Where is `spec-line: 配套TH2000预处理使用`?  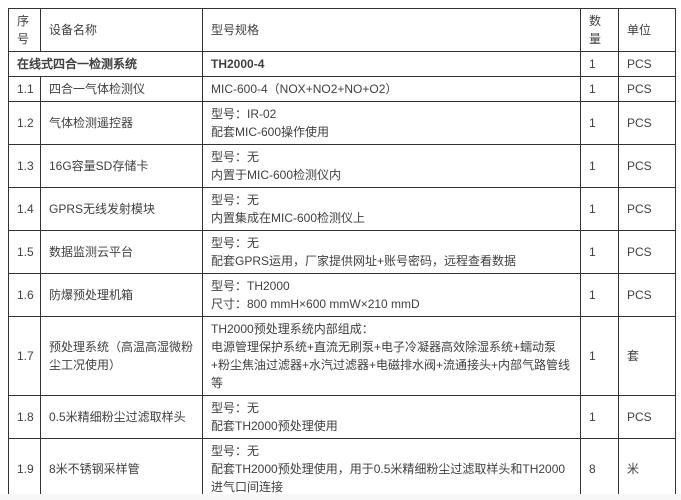
spec-line: 配套TH2000预处理使用 is located at coordinates (274, 426).